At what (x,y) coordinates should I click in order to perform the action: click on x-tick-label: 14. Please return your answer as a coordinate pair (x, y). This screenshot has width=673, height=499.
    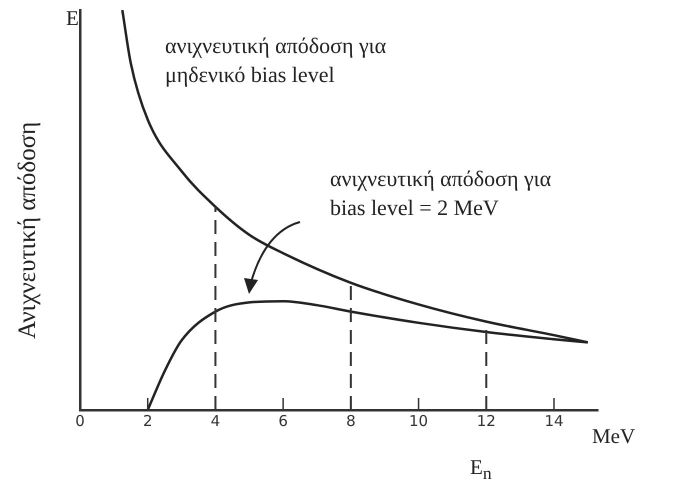
    Looking at the image, I should click on (554, 421).